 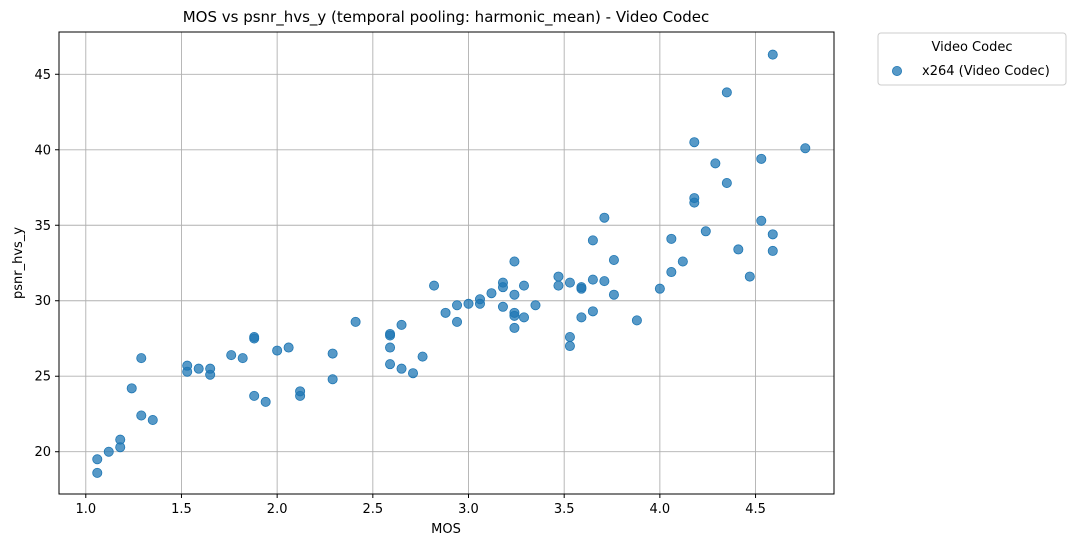 I want to click on x-tick-label: 4.0, so click(x=660, y=509).